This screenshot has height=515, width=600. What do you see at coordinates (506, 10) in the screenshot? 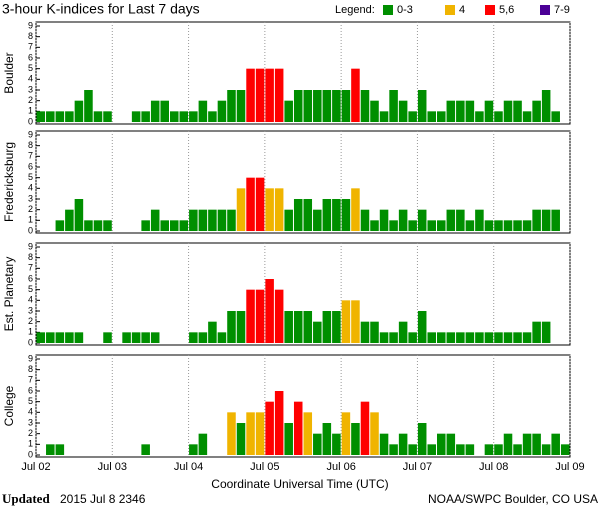
I see `legend-label: 5,6` at bounding box center [506, 10].